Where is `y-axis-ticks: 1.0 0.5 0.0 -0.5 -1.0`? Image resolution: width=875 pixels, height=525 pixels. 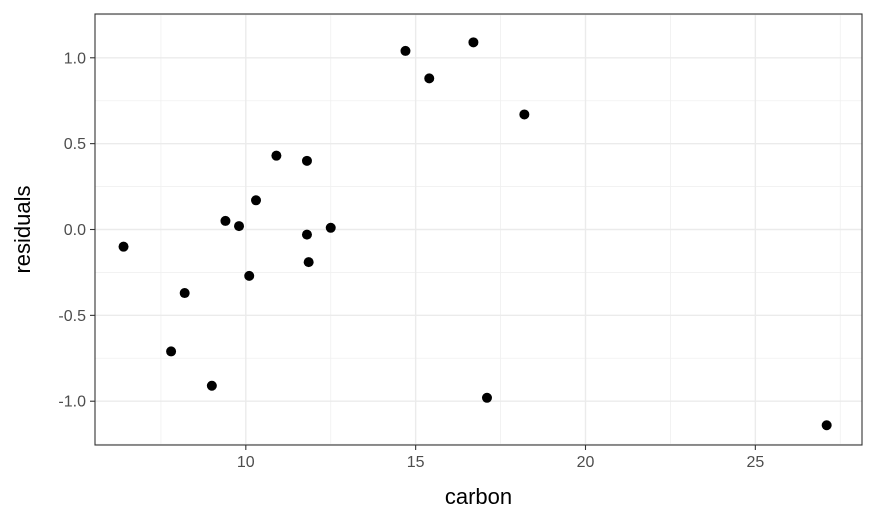
y-axis-ticks: 1.0 0.5 0.0 -0.5 -1.0 is located at coordinates (76, 230).